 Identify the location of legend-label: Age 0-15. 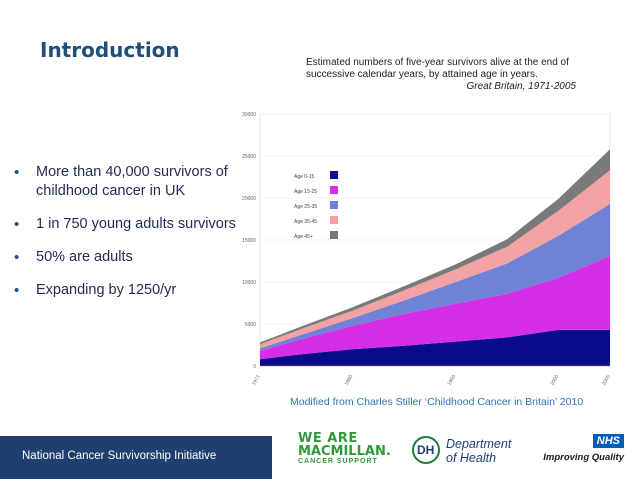
(304, 177).